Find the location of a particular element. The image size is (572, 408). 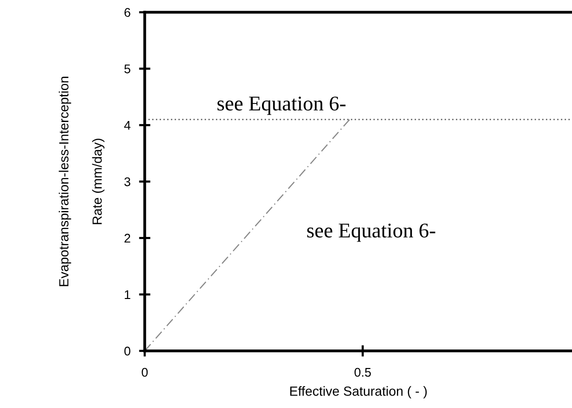

y-tick-label: 1 is located at coordinates (127, 294).